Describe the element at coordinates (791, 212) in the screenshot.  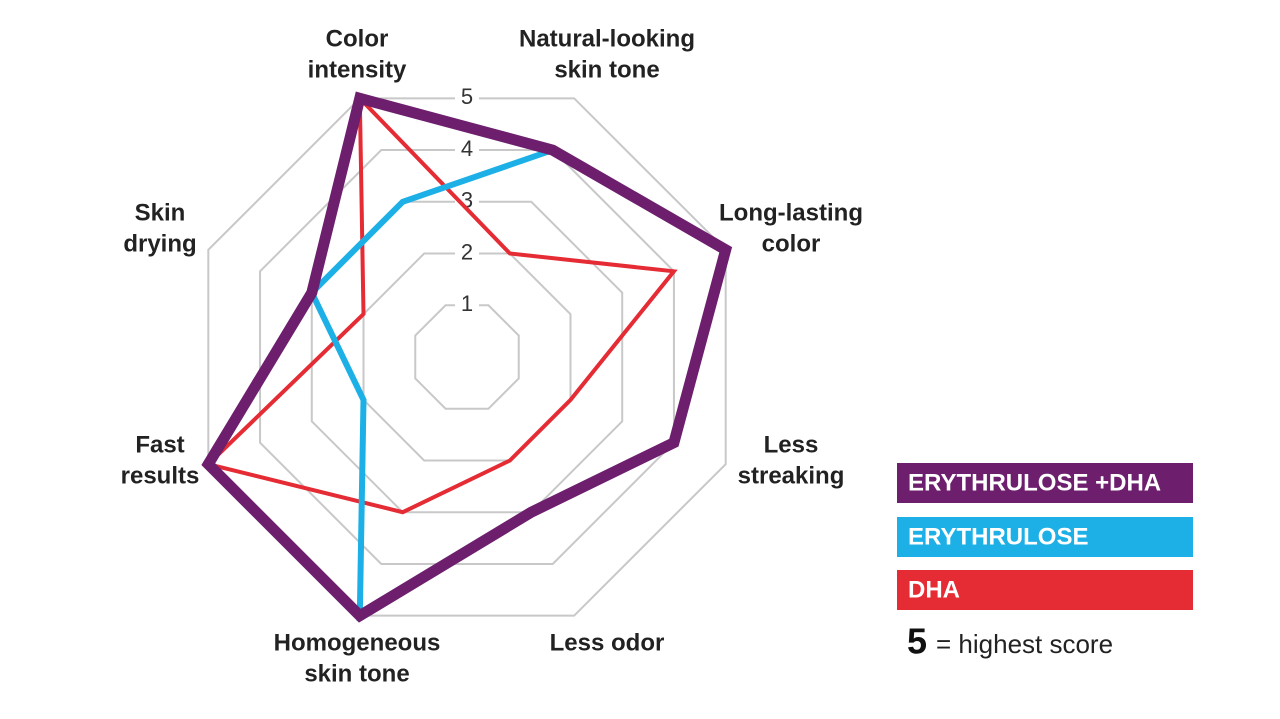
I see `category-label: Long-lasting` at that location.